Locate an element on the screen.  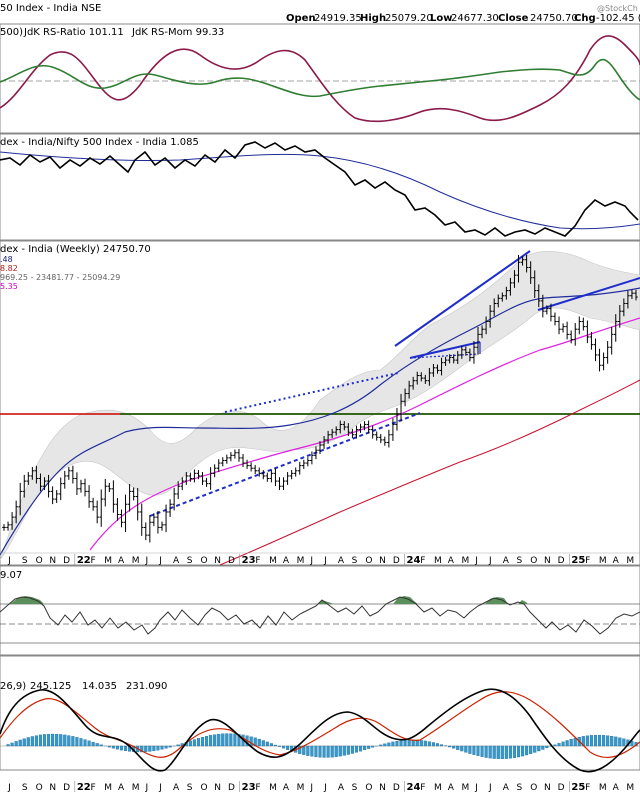
x-tick-label: O is located at coordinates (368, 561).